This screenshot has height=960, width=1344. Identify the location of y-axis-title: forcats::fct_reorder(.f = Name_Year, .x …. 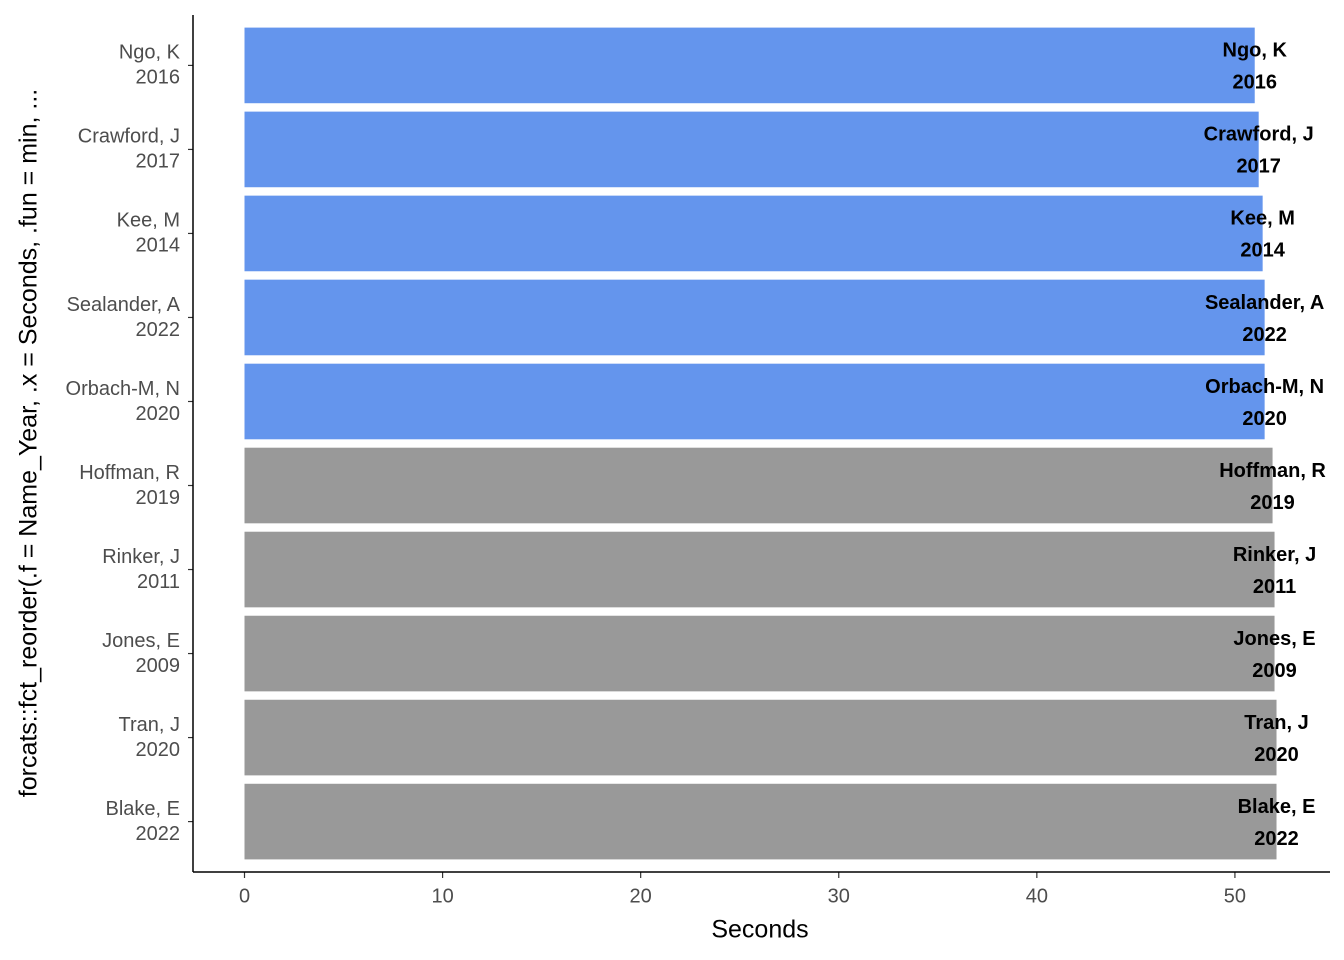
(29, 443).